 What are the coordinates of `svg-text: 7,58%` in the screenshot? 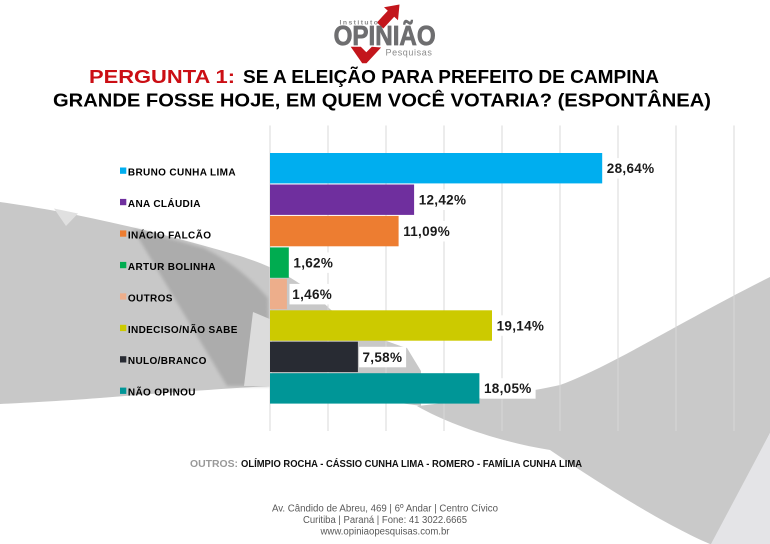 It's located at (383, 357).